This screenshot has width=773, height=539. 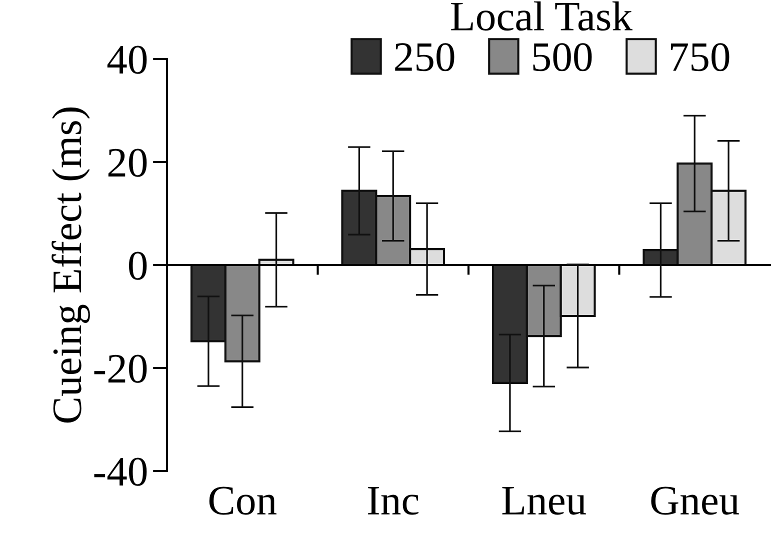 I want to click on legend-label: 250, so click(x=424, y=57).